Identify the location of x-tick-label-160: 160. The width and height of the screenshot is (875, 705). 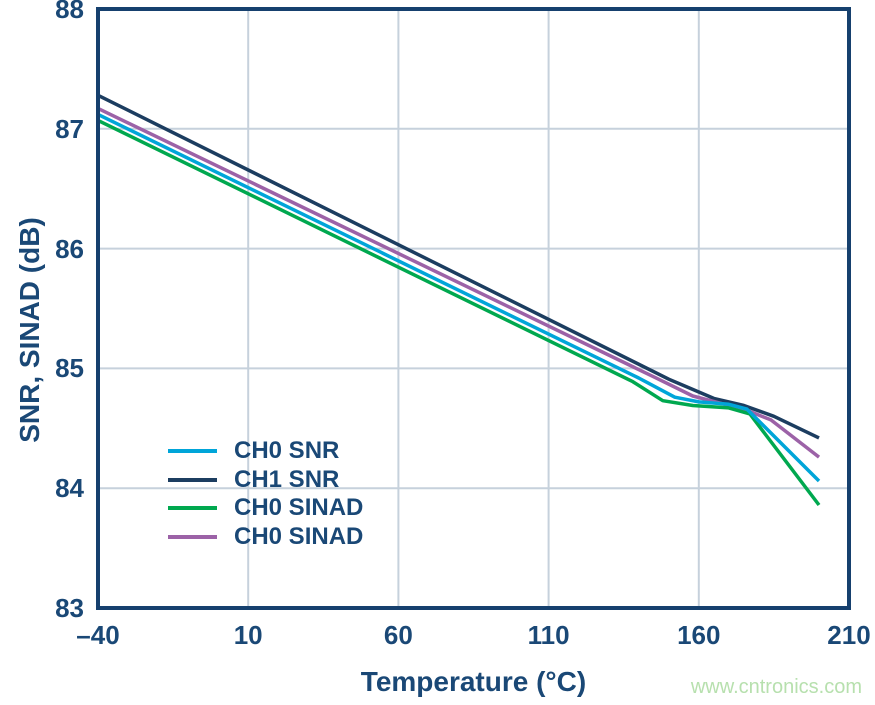
(699, 635).